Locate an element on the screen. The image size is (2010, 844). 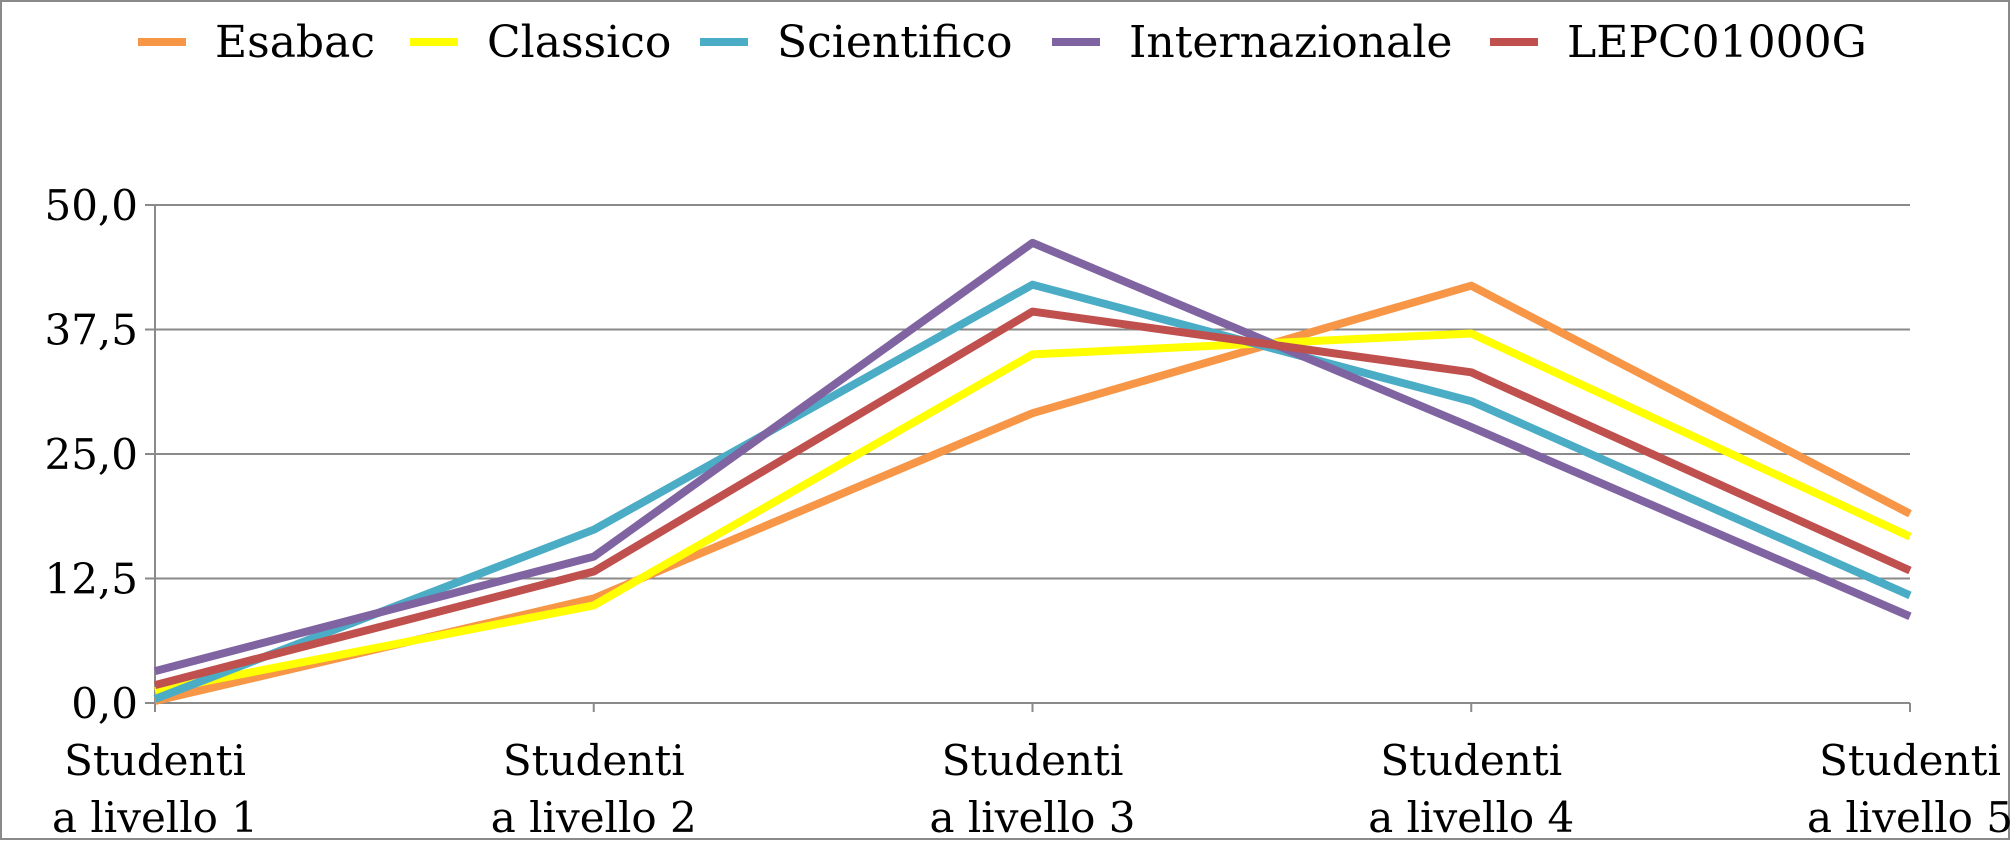
y-tick-labels: 0,0 12,5 25,0 37,5 50,0 is located at coordinates (91, 454).